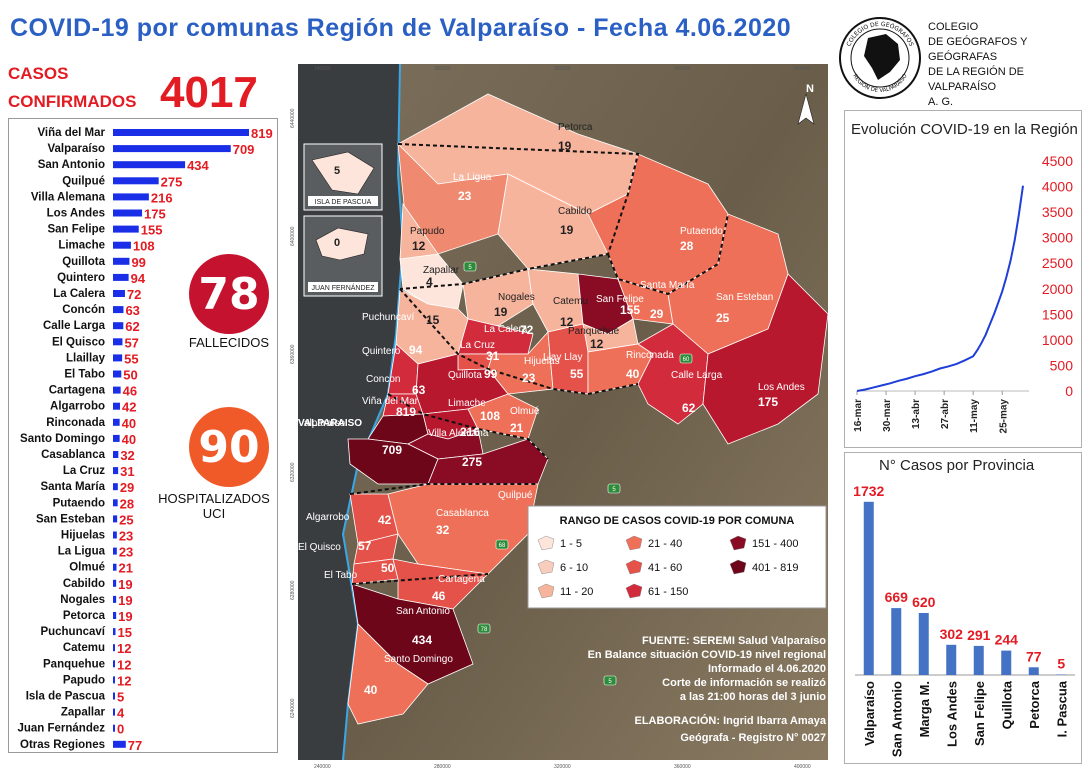  Describe the element at coordinates (567, 322) in the screenshot. I see `map-value-catemu: 12` at that location.